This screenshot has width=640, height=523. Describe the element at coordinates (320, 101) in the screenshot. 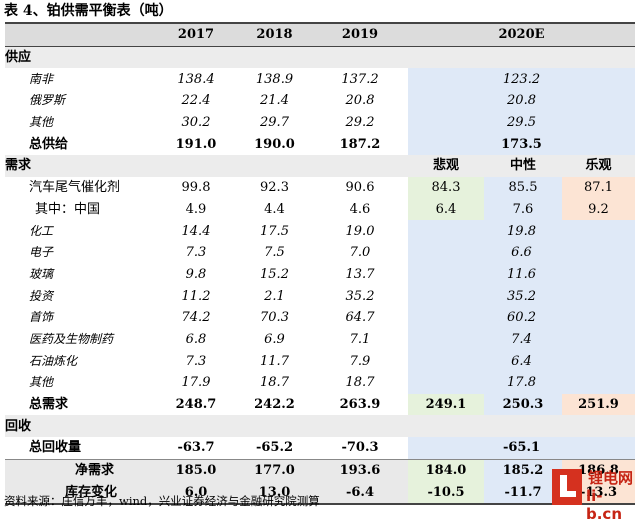

I see `table-row: 俄罗斯 22.4 21.4 20.8 20.8` at that location.